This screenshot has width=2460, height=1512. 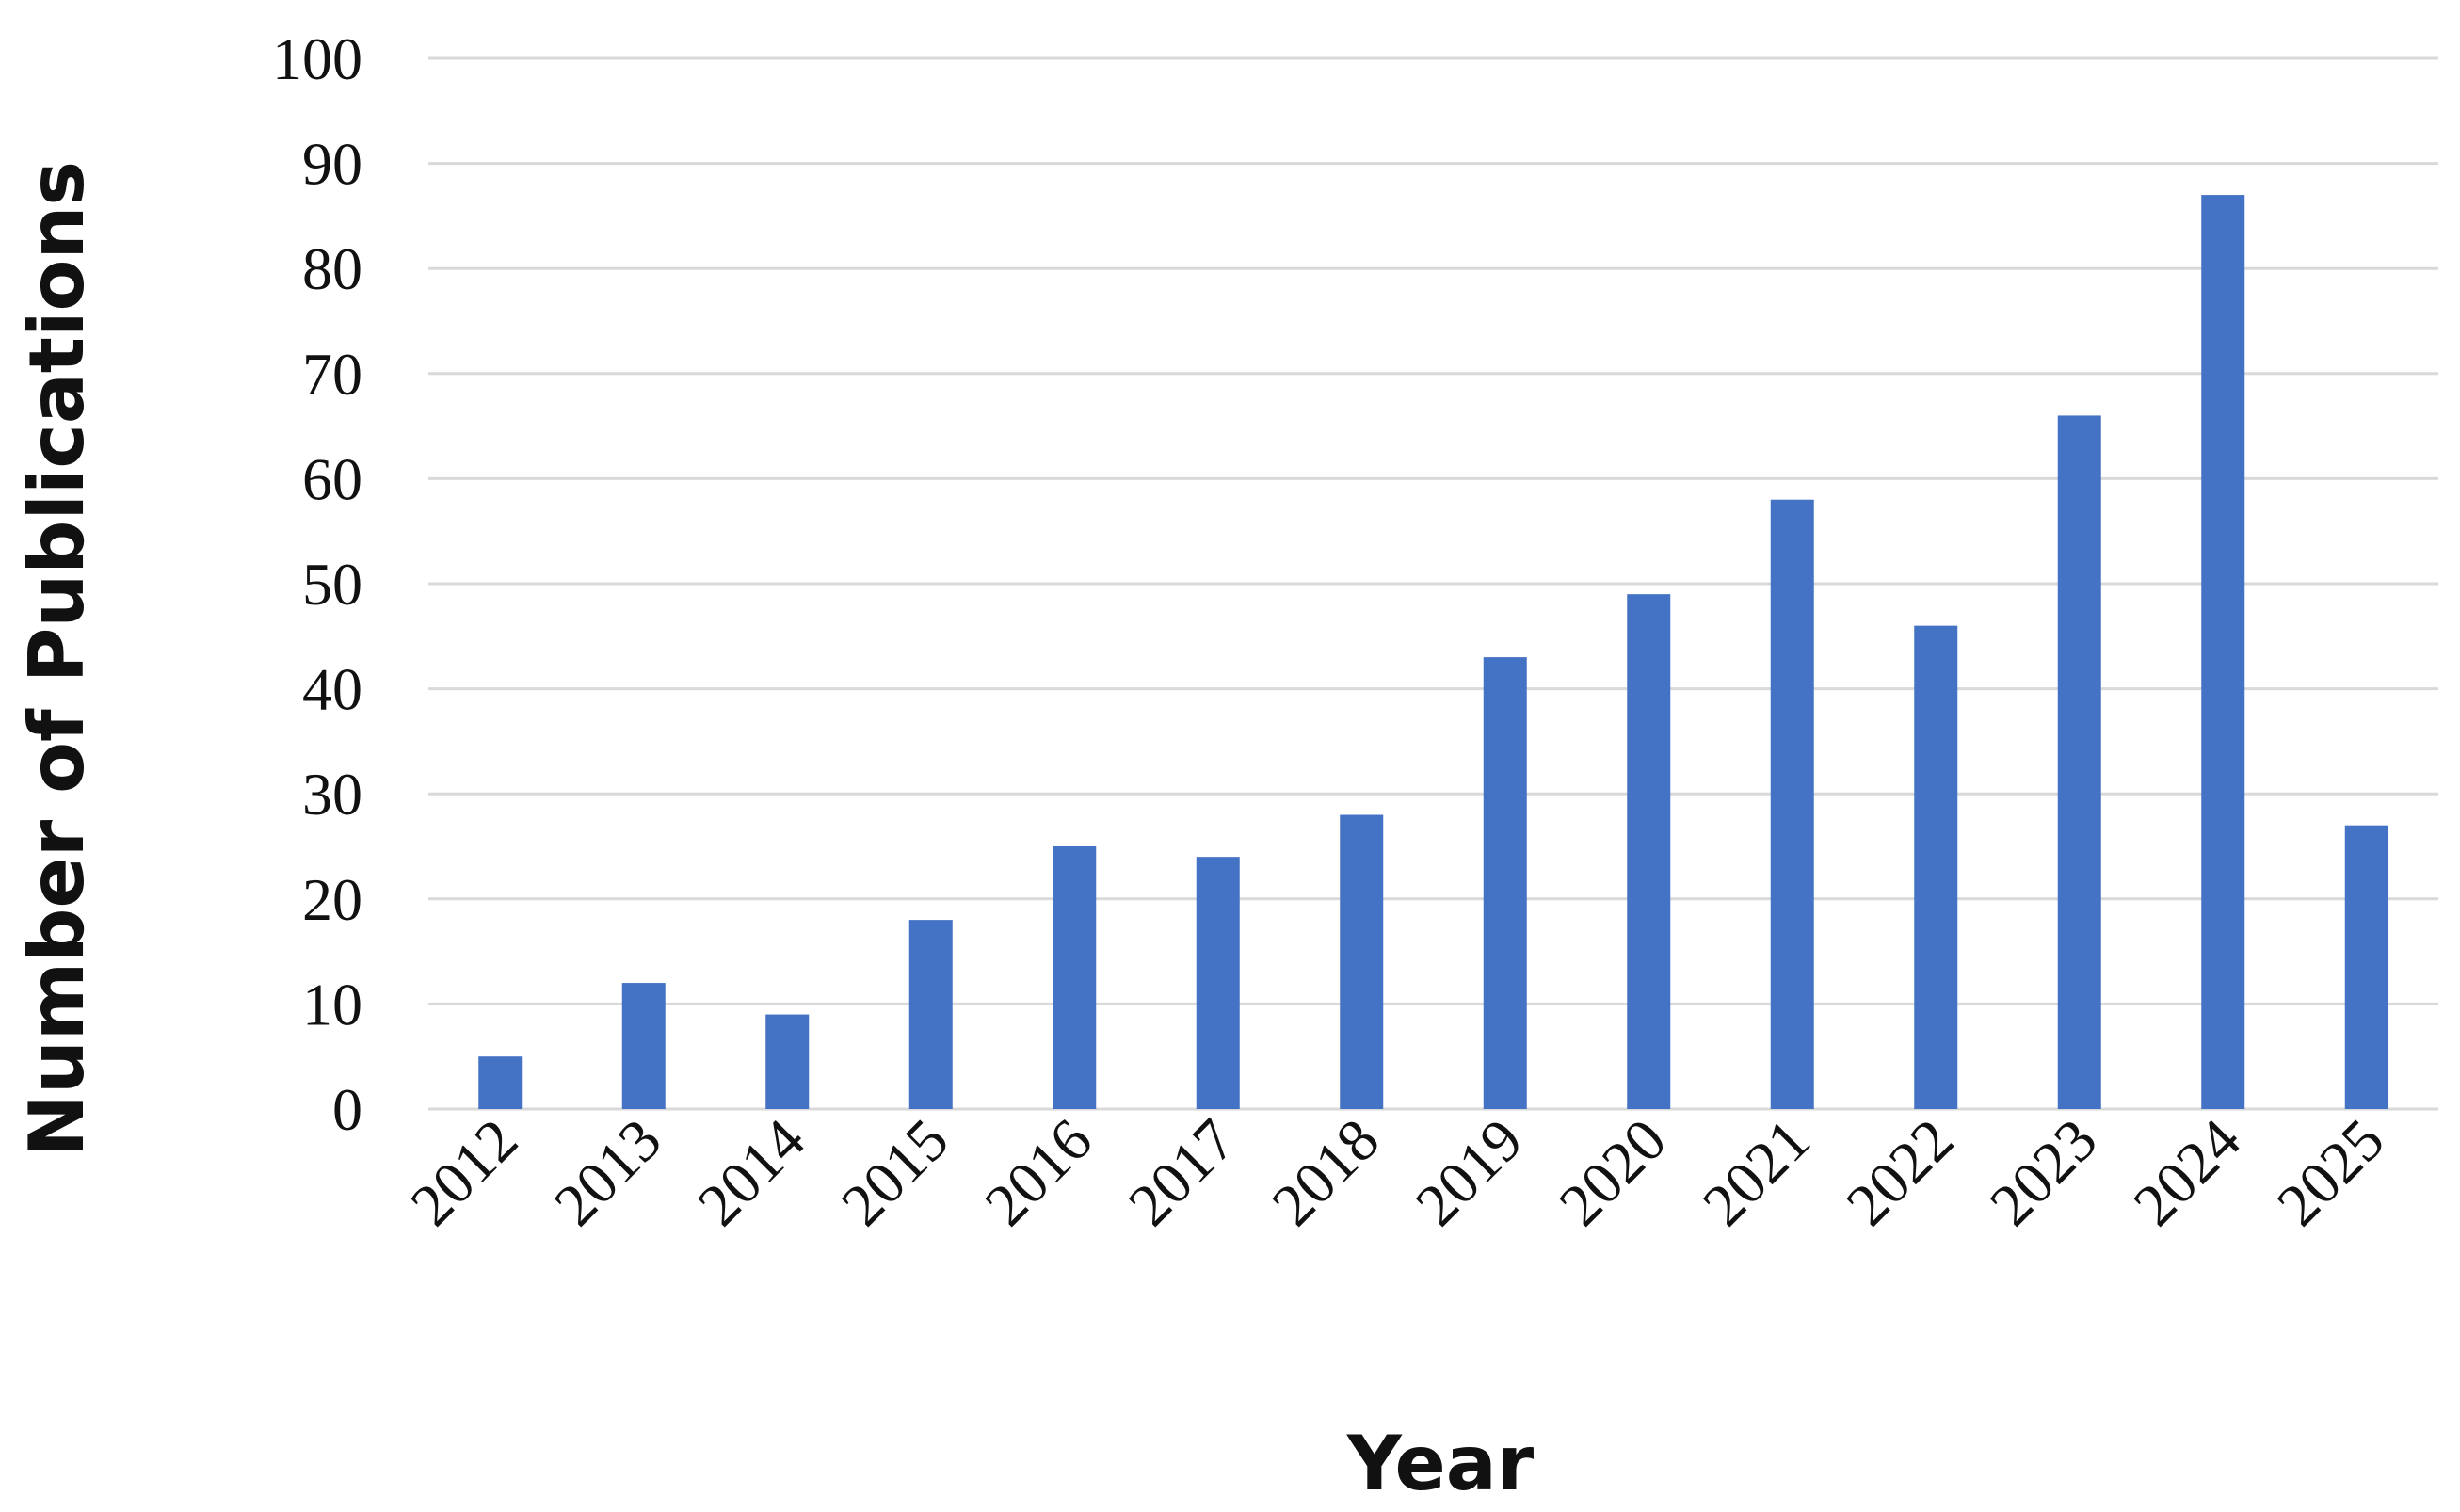 What do you see at coordinates (1613, 1172) in the screenshot?
I see `x-tick-label: 2020` at bounding box center [1613, 1172].